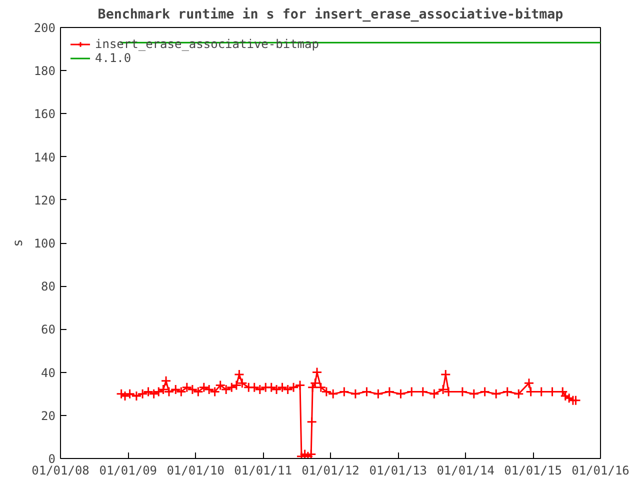  I want to click on x-tick-label: 01/01/16, so click(601, 471).